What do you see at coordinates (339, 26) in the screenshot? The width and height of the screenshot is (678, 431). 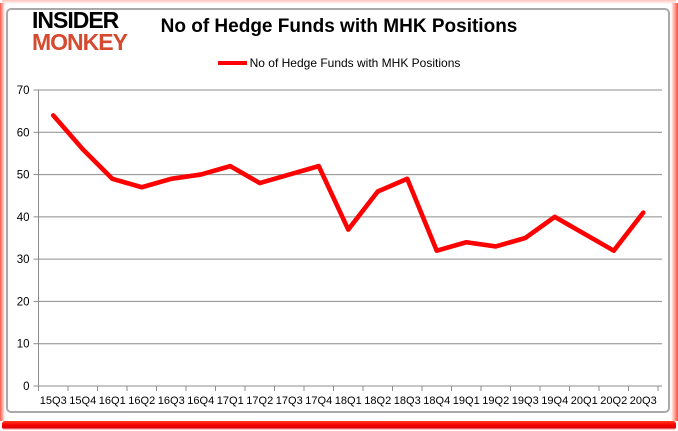 I see `chart-title: No of Hedge Funds with MHK Positions` at bounding box center [339, 26].